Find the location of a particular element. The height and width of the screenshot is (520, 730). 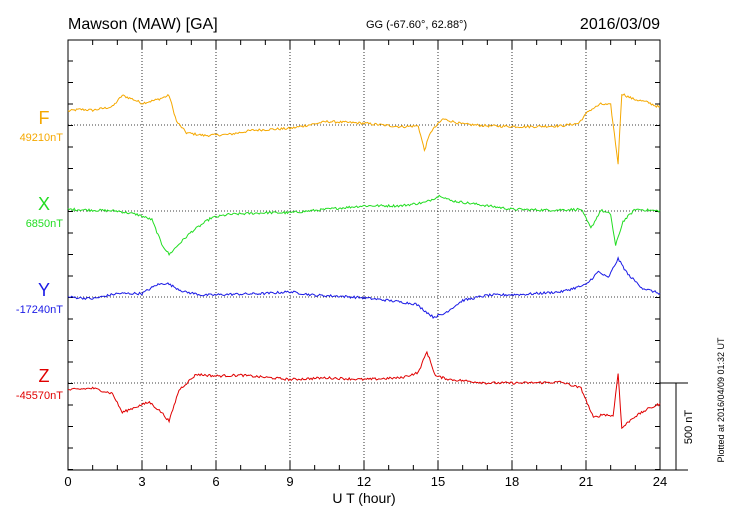

x-tick-label-18: 18 is located at coordinates (512, 481).